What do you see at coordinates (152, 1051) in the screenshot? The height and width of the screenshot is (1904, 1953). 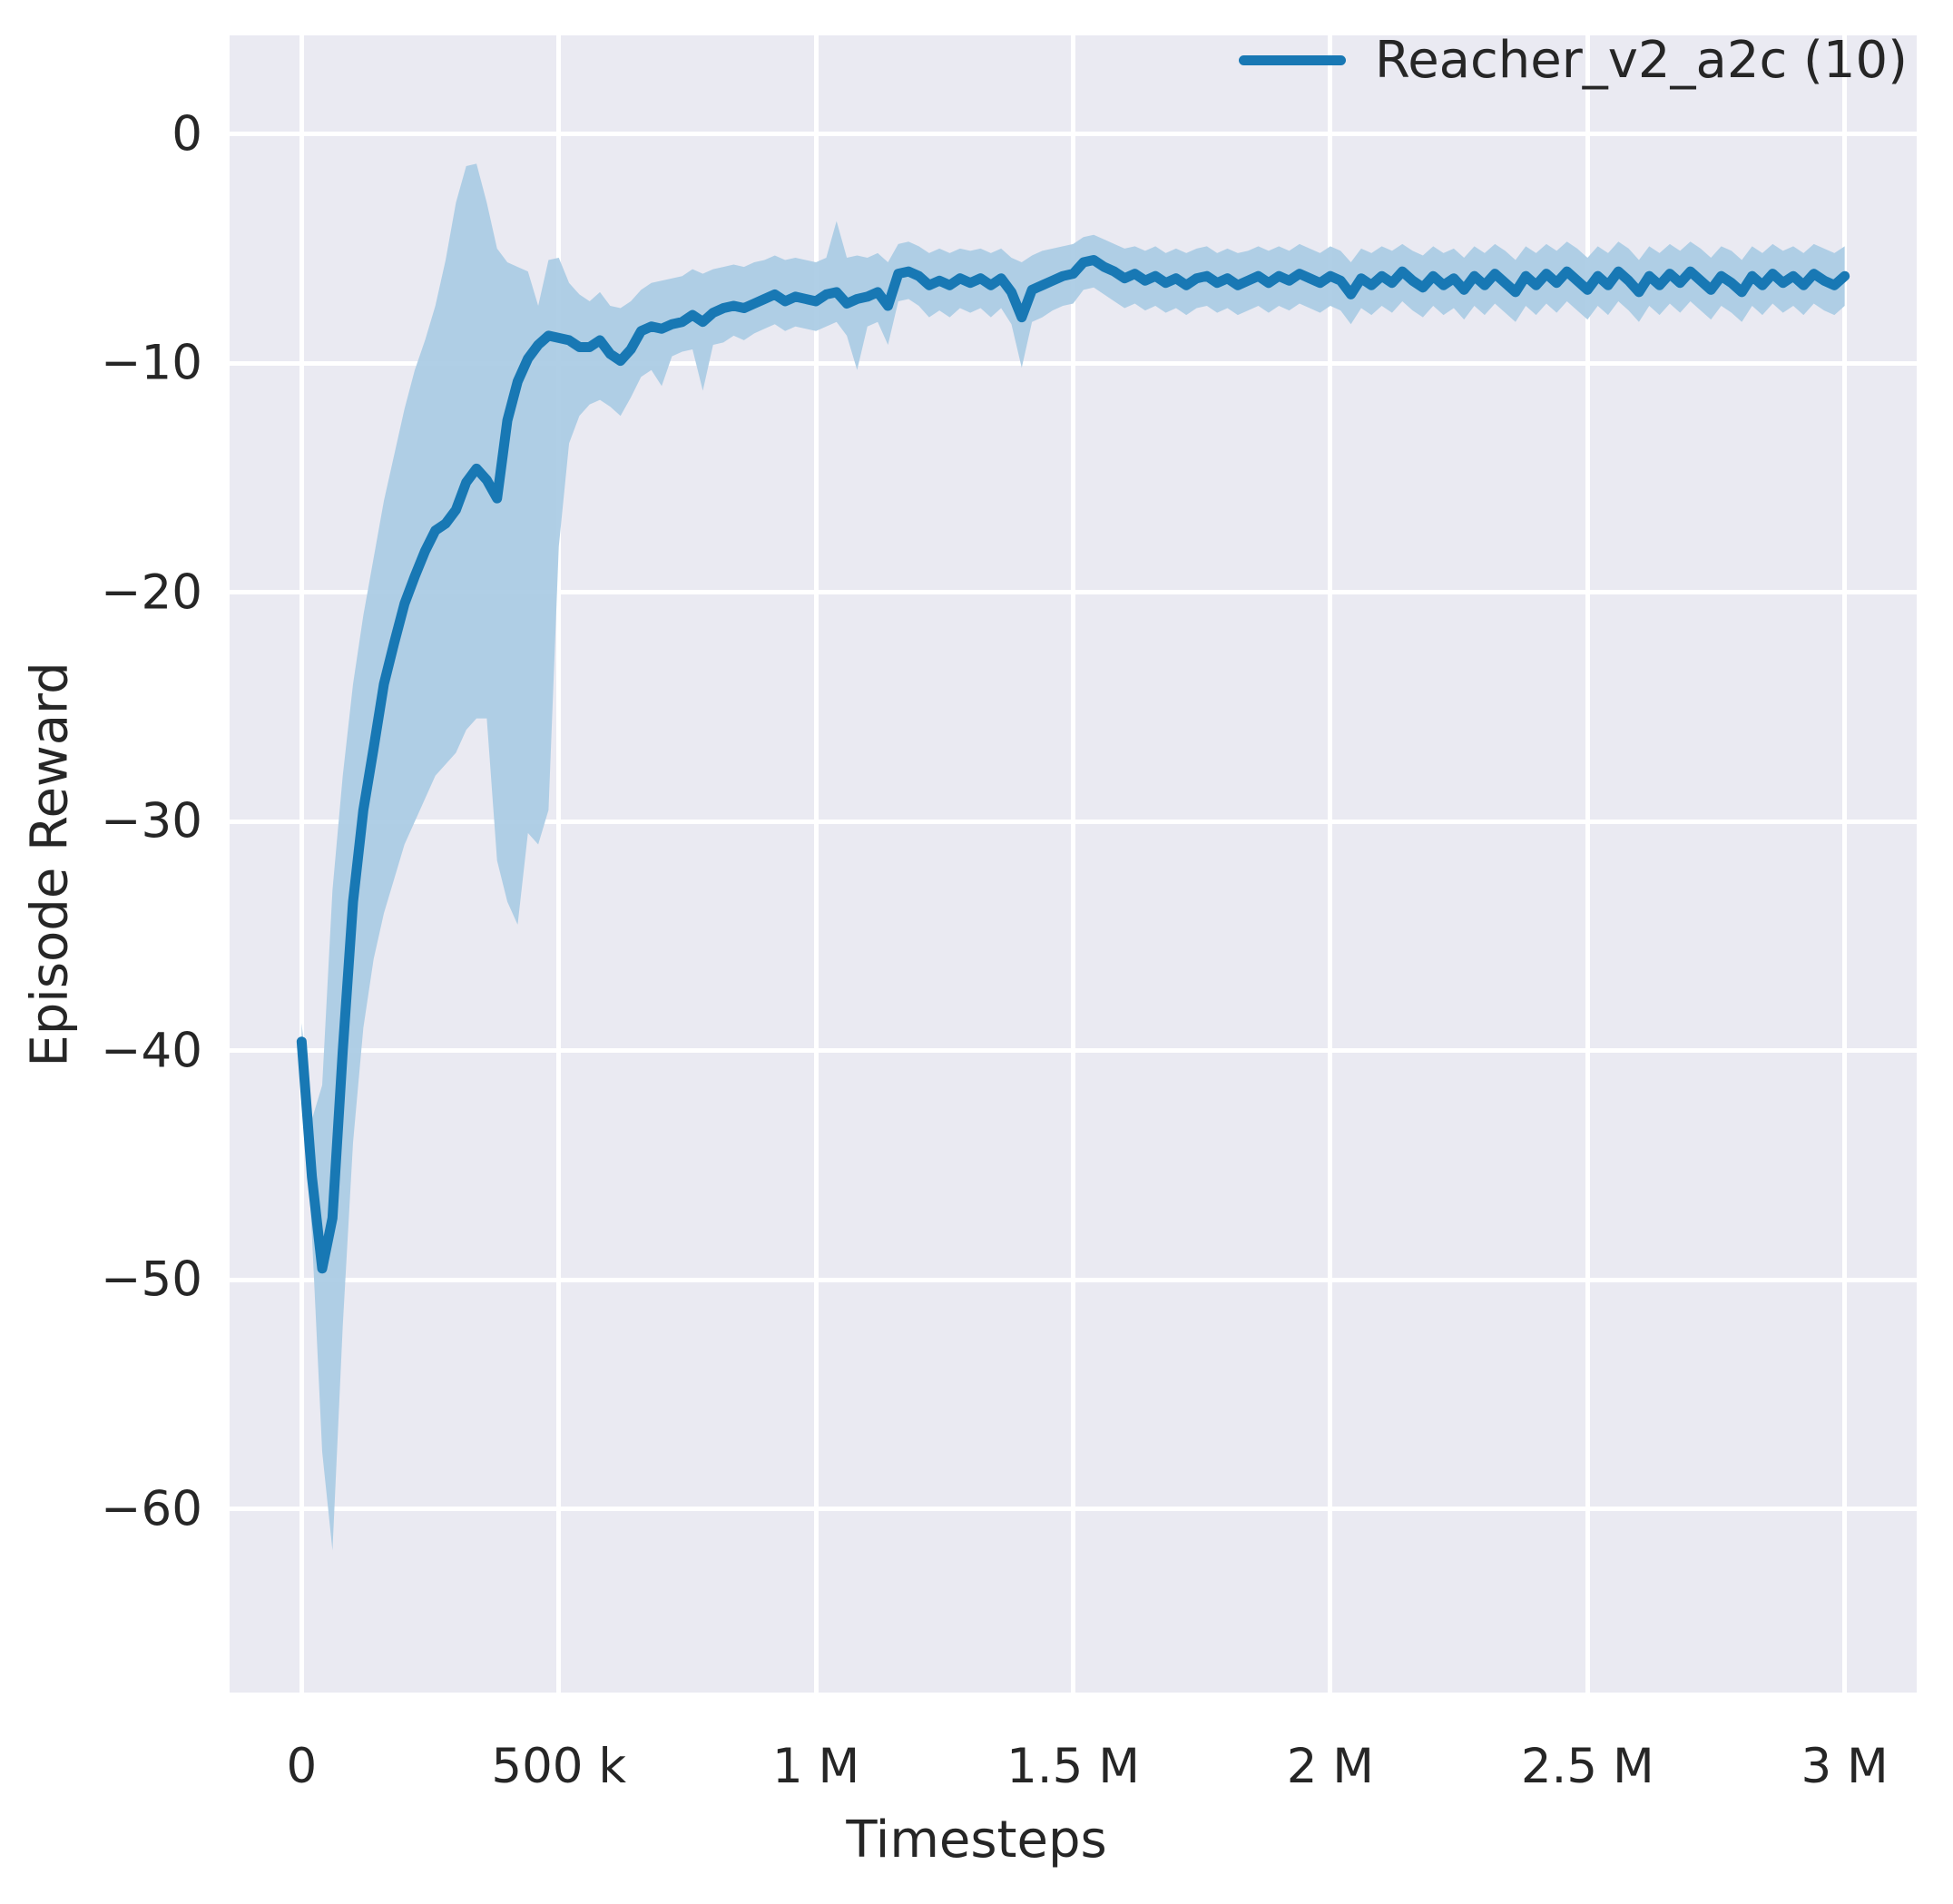 I see `y-tick-label-4: −40` at bounding box center [152, 1051].